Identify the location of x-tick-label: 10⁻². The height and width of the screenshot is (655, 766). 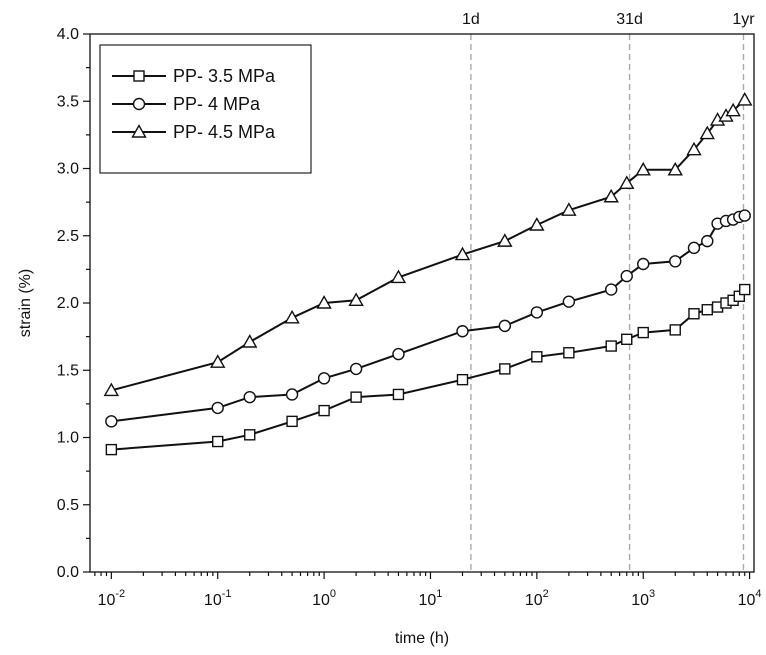
(112, 598).